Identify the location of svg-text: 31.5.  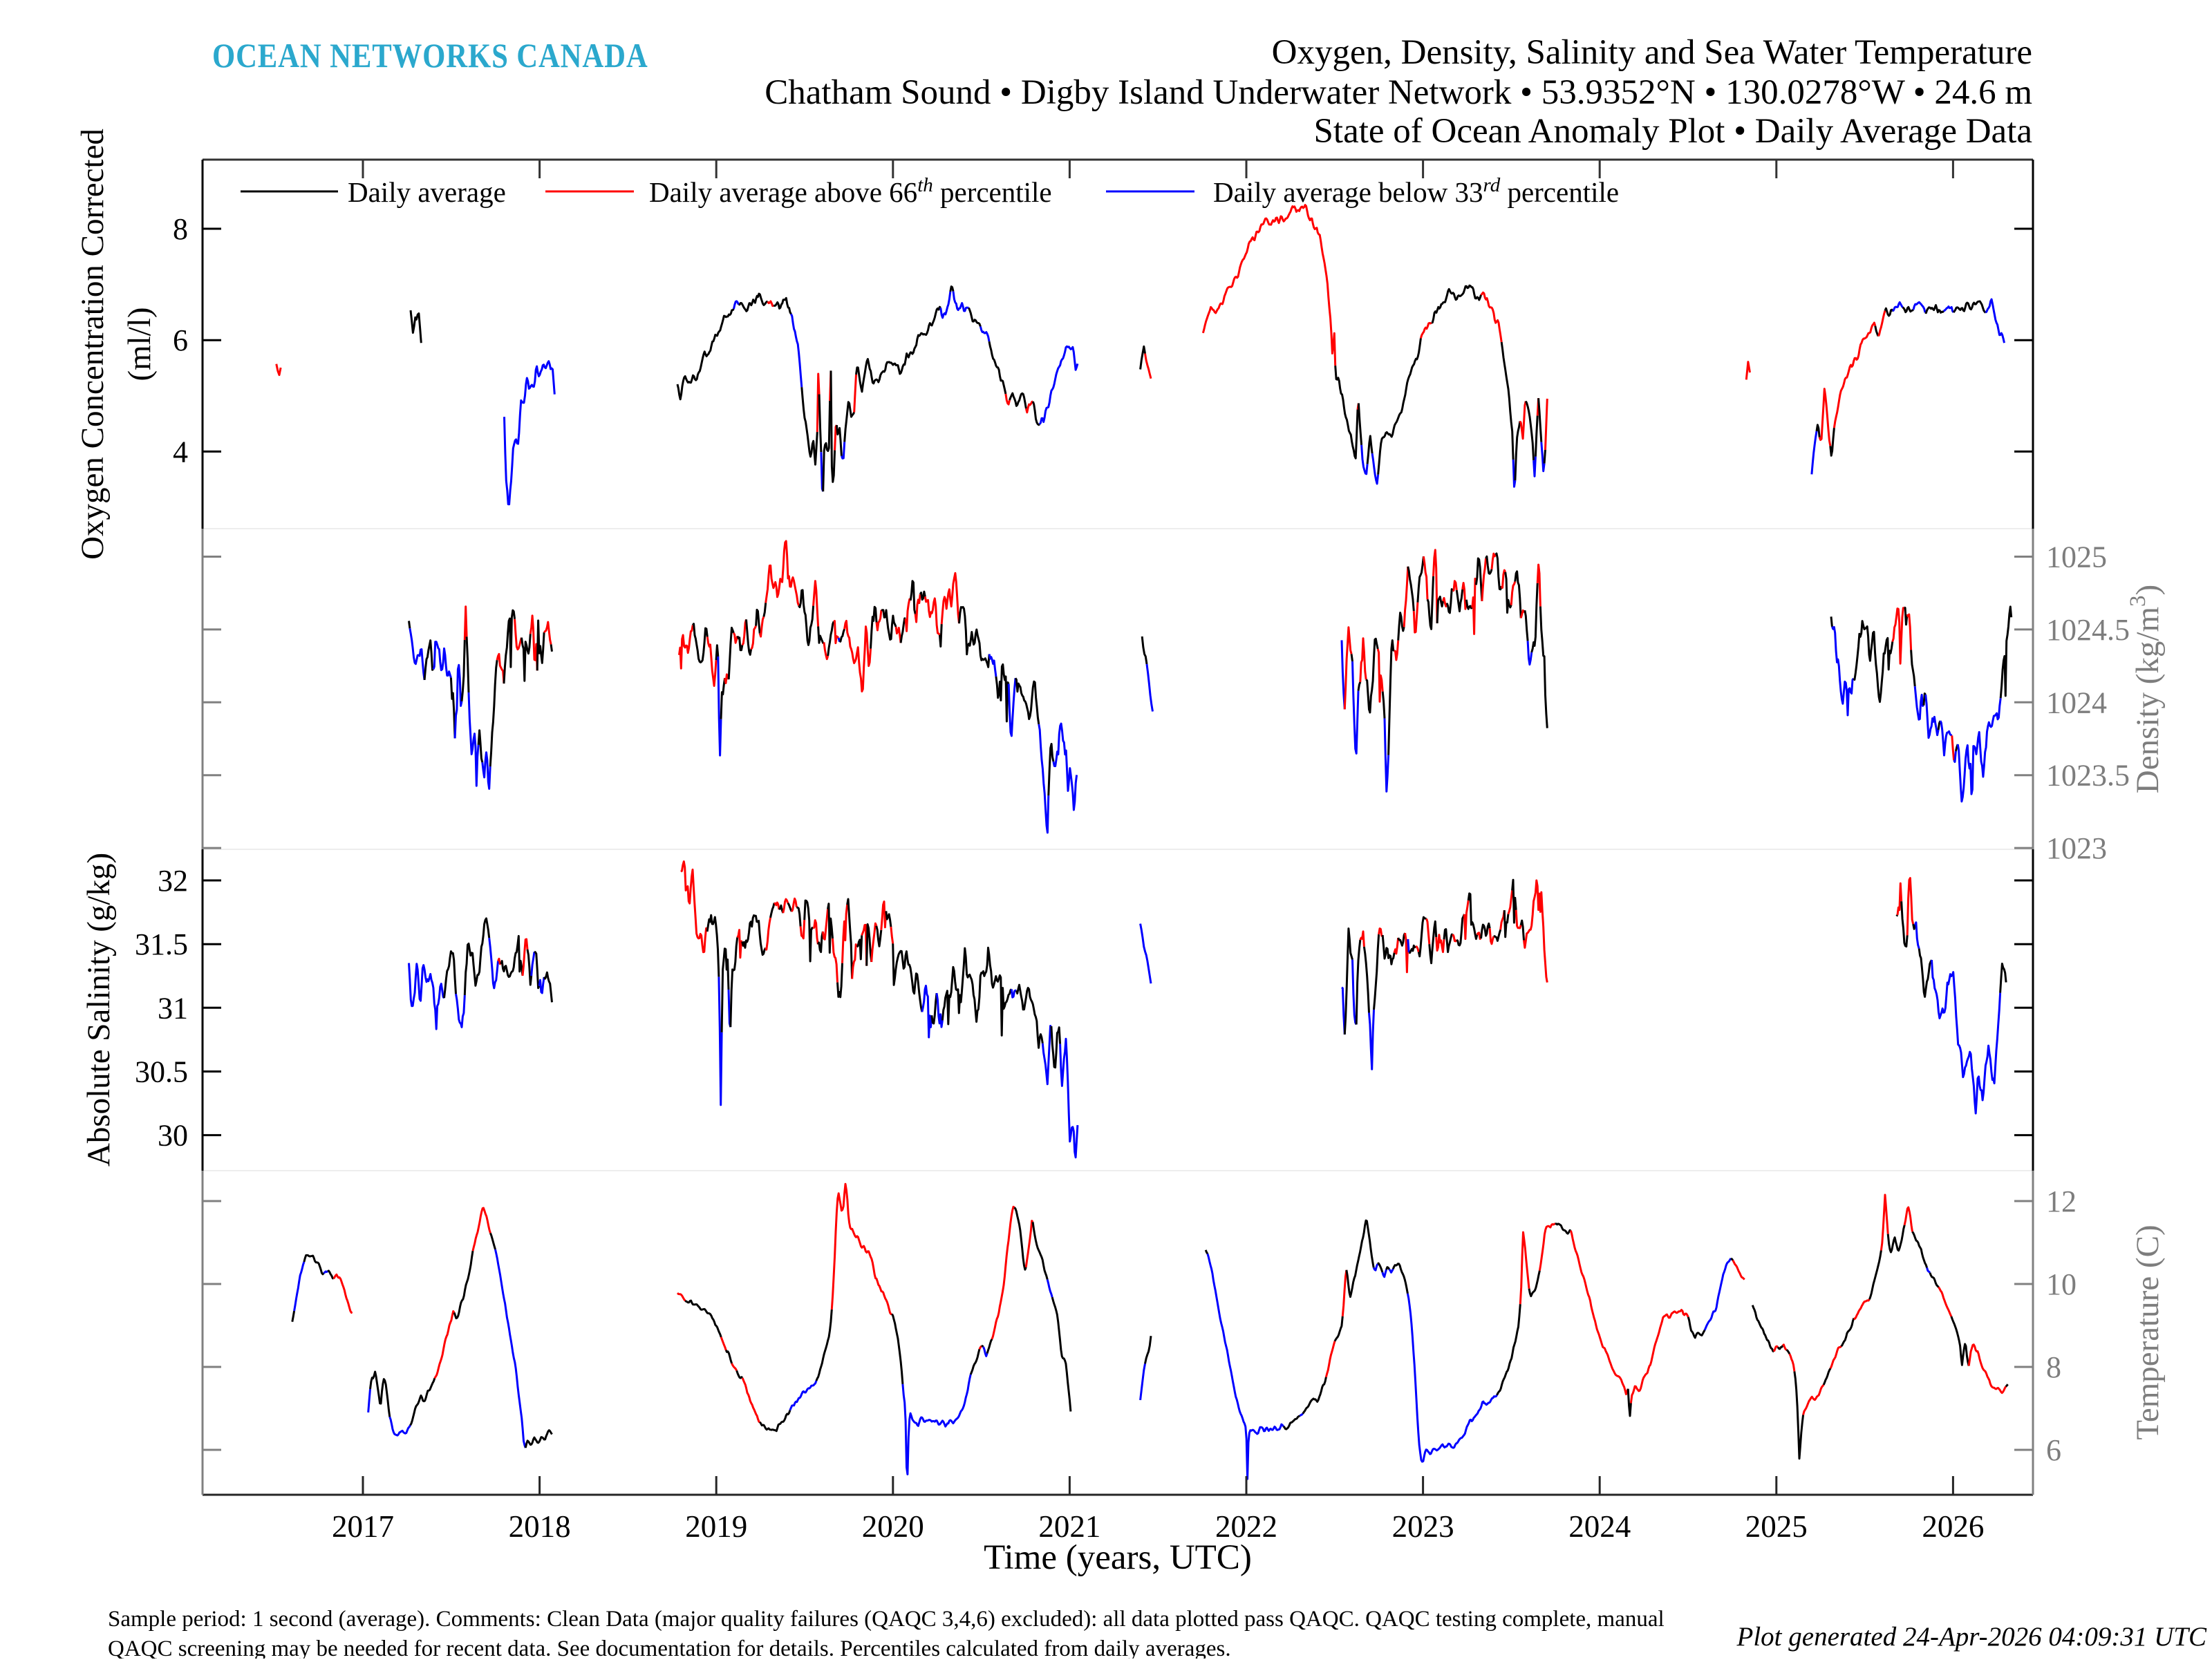
(162, 944).